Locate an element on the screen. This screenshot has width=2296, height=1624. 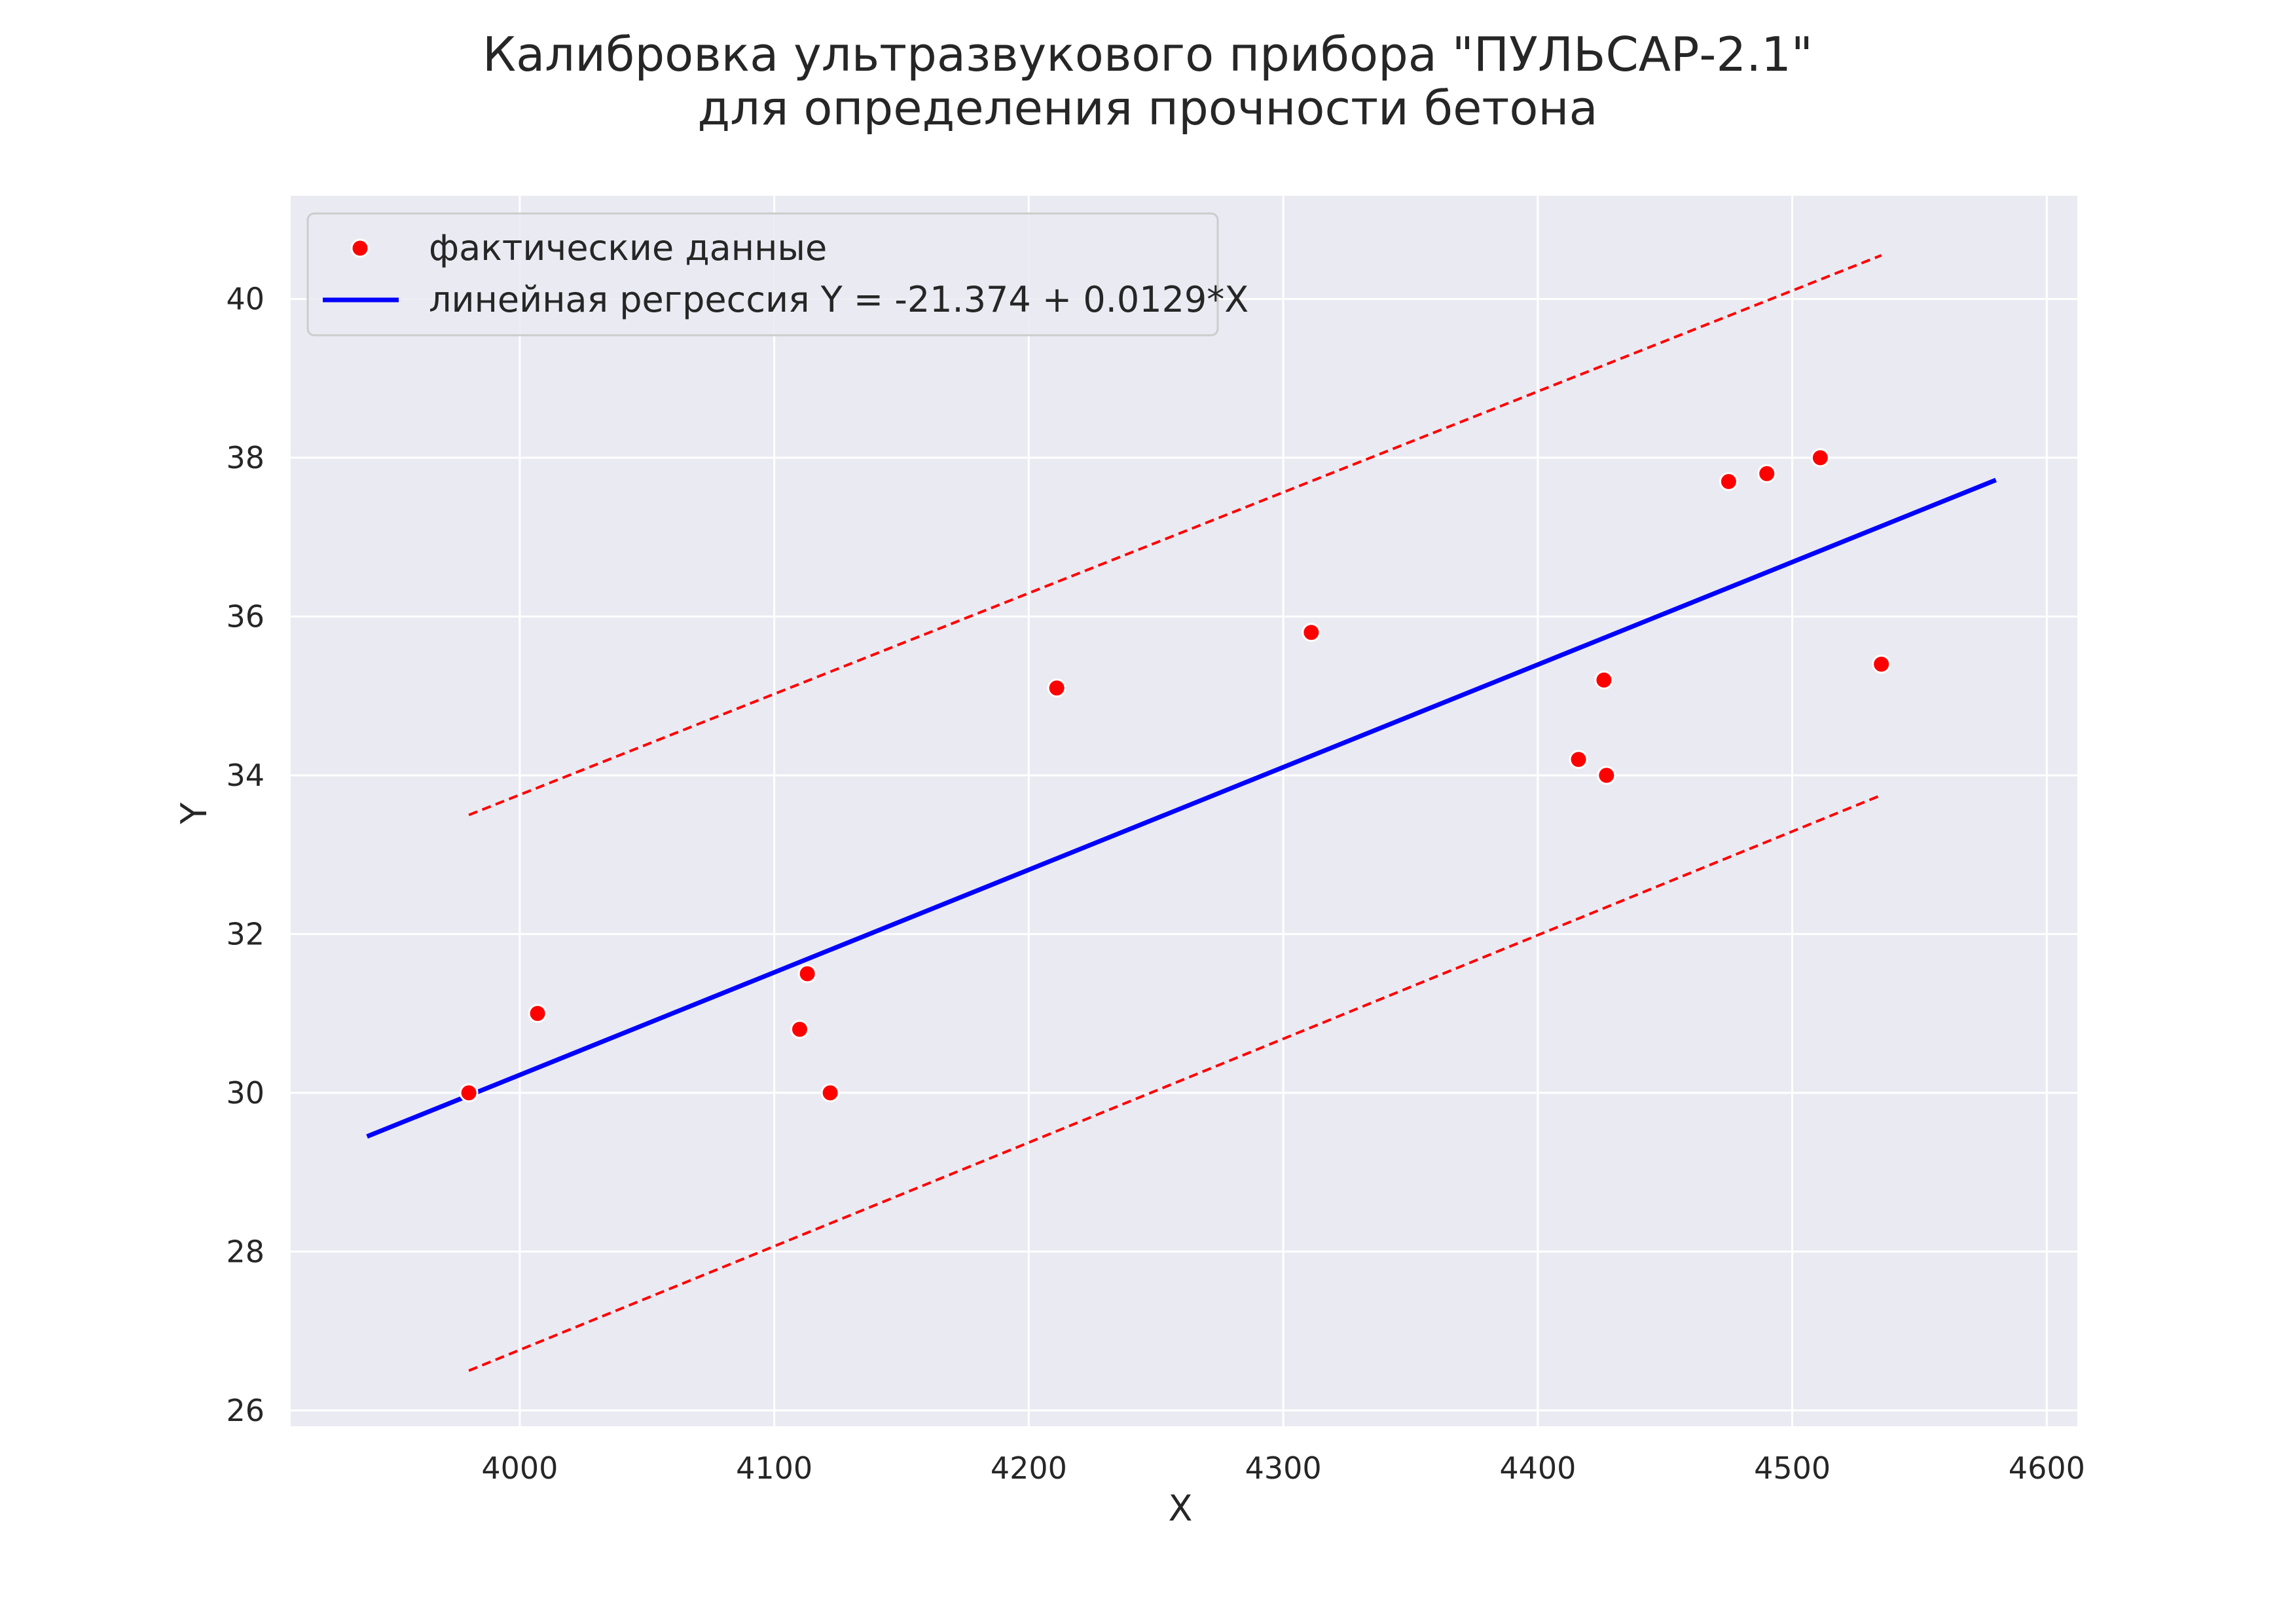
y-tick-label: 26 is located at coordinates (245, 1410).